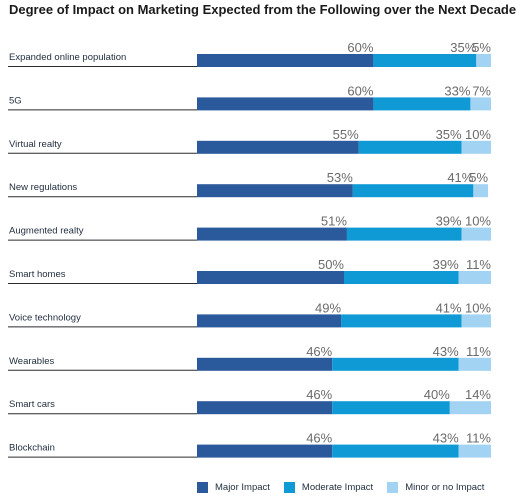  What do you see at coordinates (46, 231) in the screenshot?
I see `category-label-augmented-realty: Augmented realty` at bounding box center [46, 231].